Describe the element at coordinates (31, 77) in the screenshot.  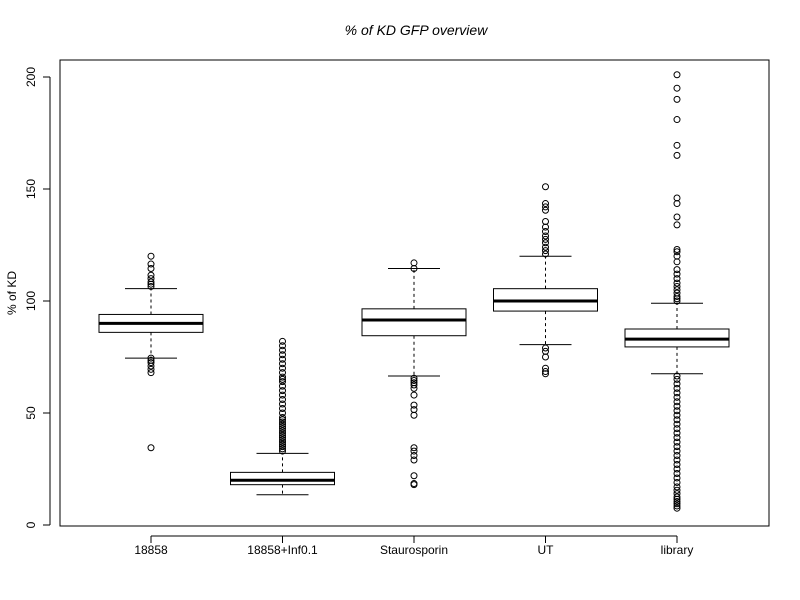
I see `y-tick-label: 200` at that location.